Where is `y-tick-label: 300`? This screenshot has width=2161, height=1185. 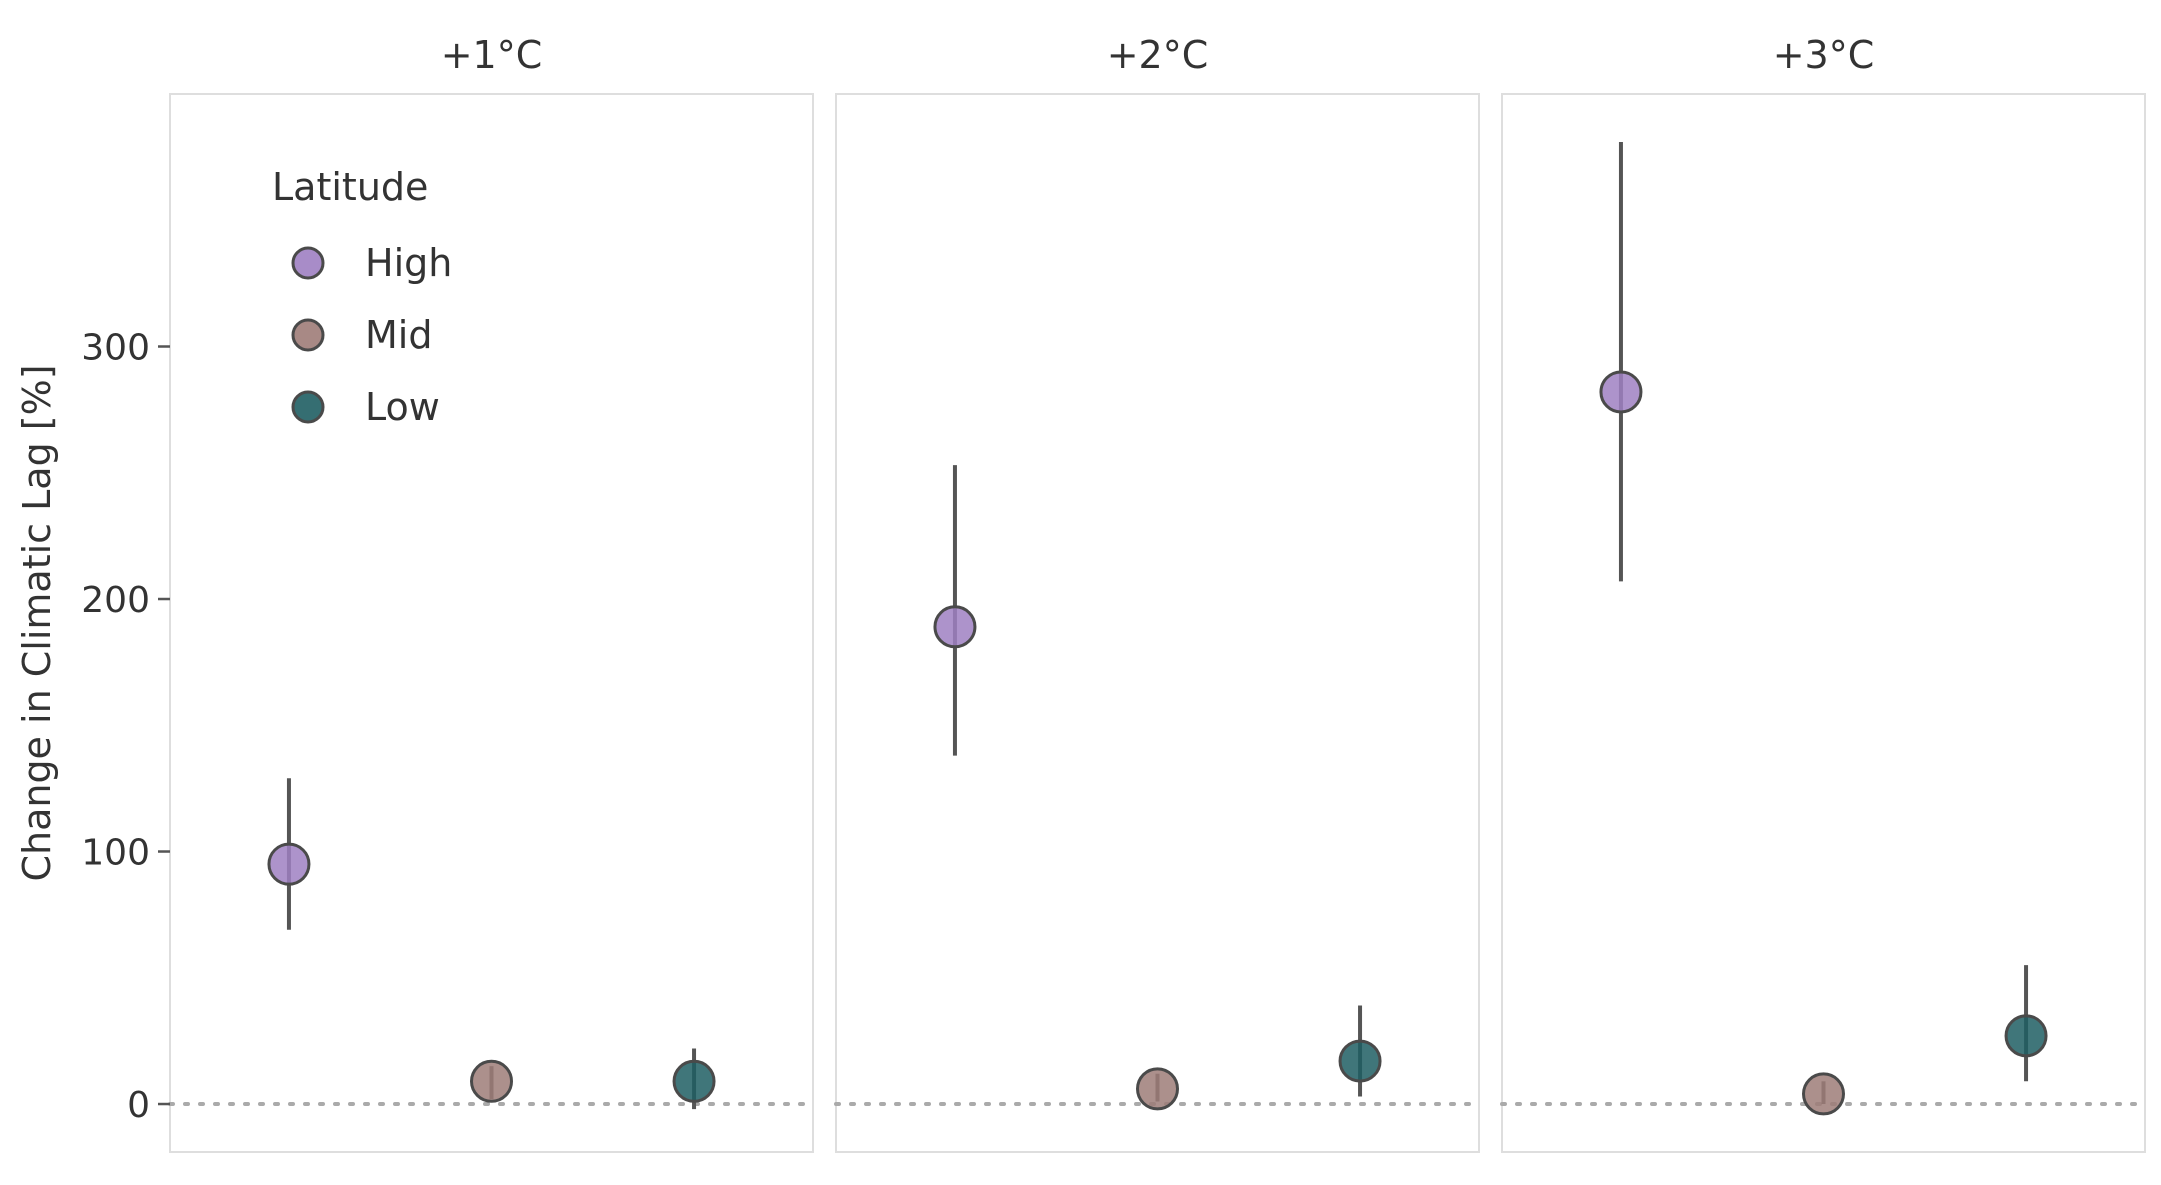 y-tick-label: 300 is located at coordinates (115, 348).